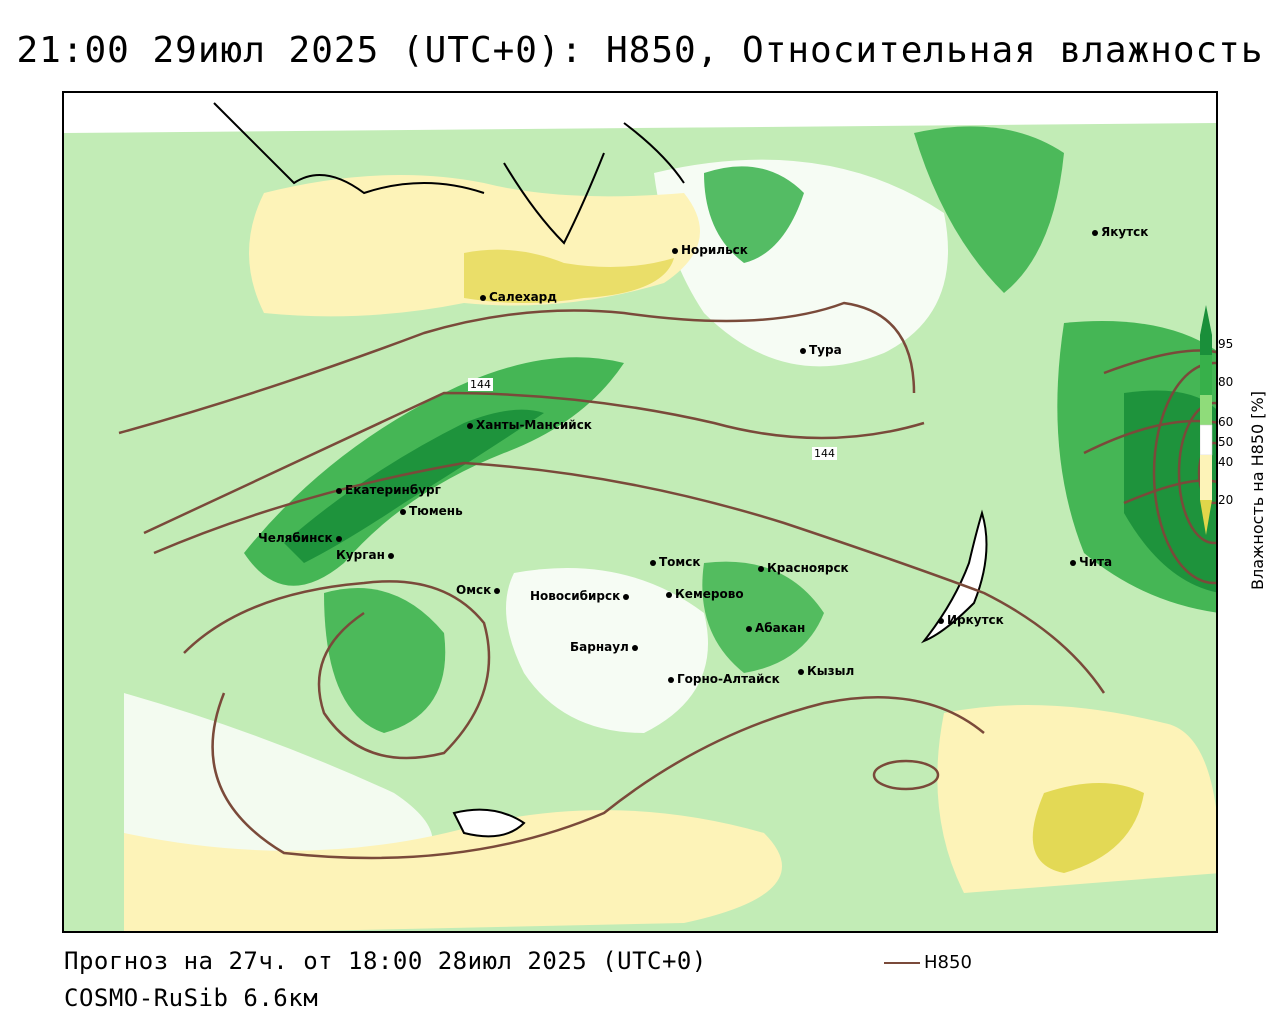 The image size is (1280, 1024). What do you see at coordinates (534, 425) in the screenshot?
I see `city-label: Ханты-Мансийск` at bounding box center [534, 425].